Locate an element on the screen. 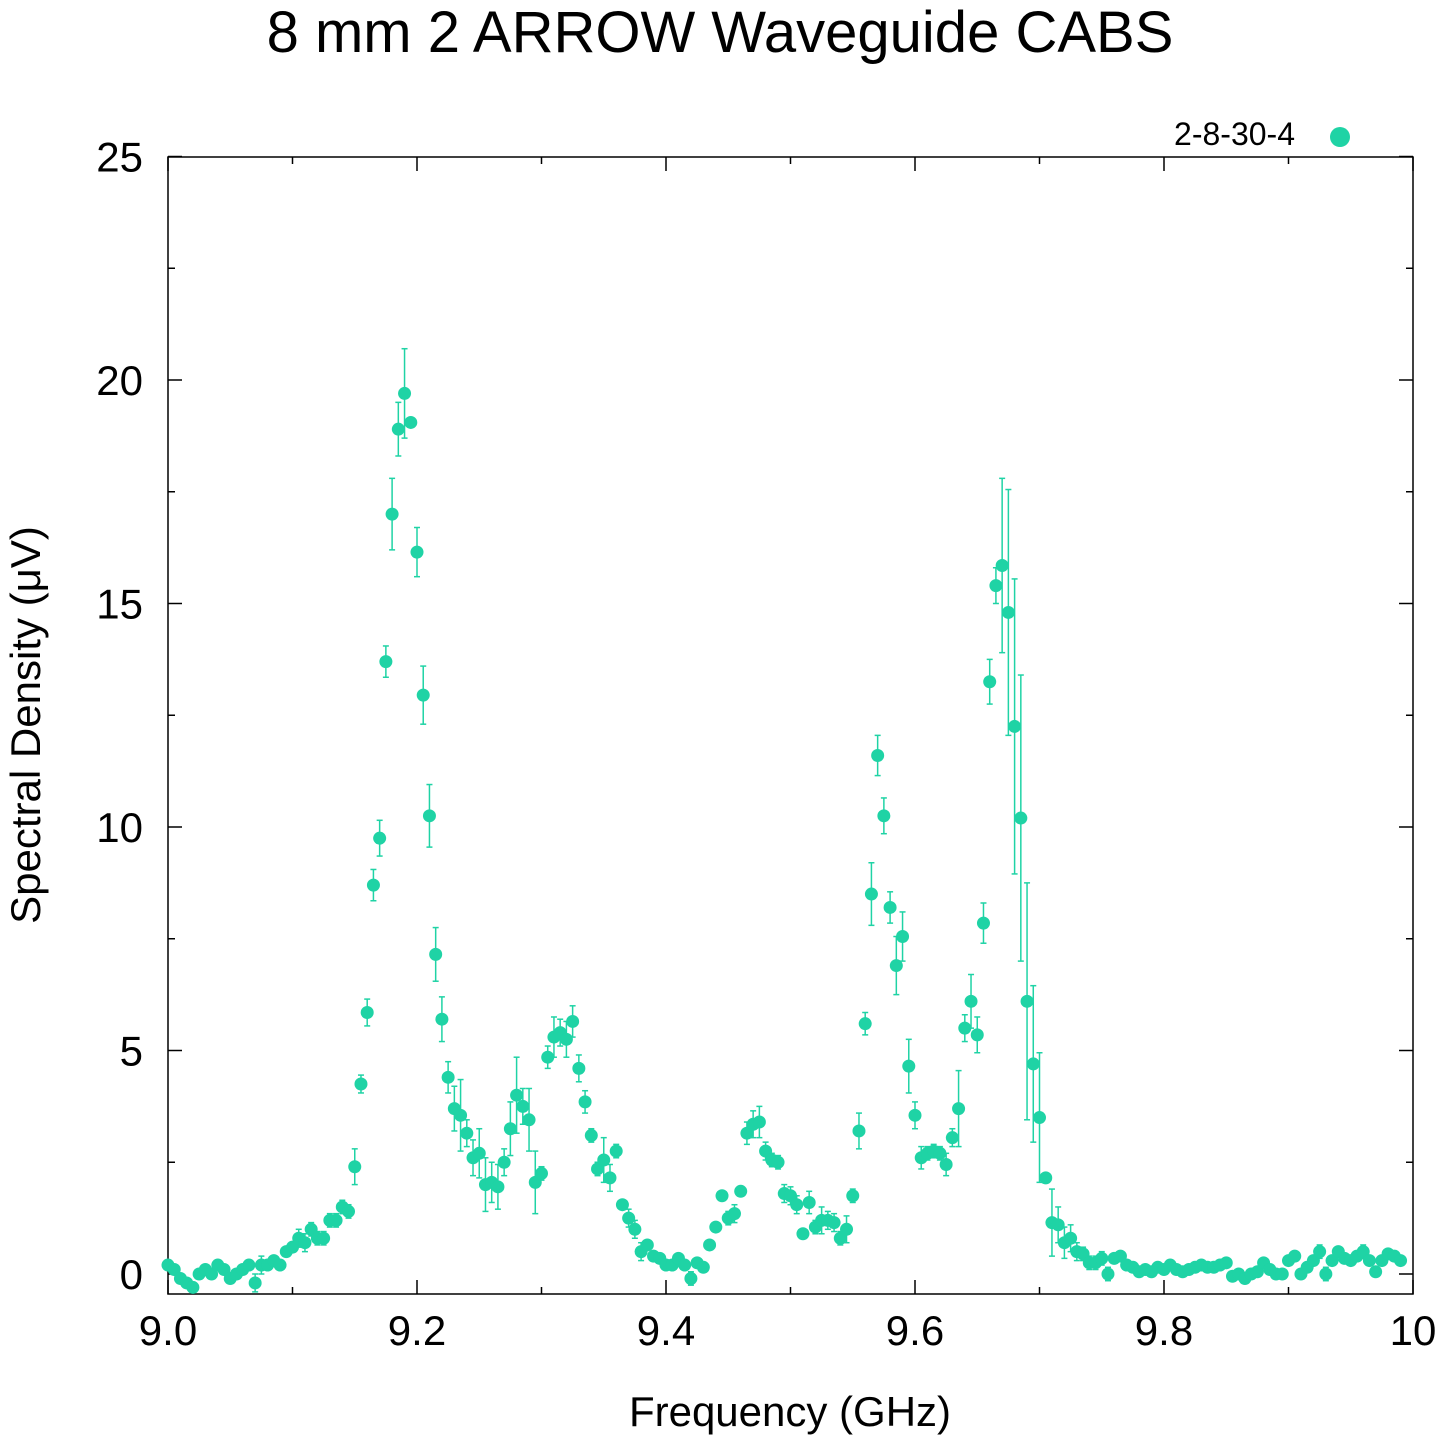 This screenshot has width=1440, height=1440. legend: 2-8-30-4 is located at coordinates (1262, 134).